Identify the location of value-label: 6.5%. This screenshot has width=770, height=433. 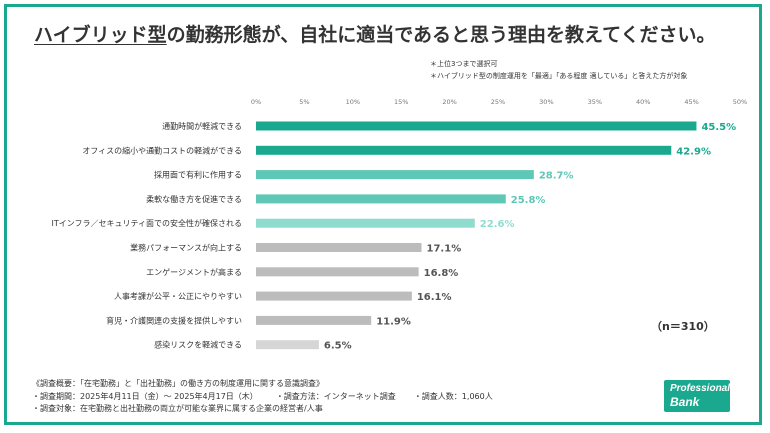
(338, 346).